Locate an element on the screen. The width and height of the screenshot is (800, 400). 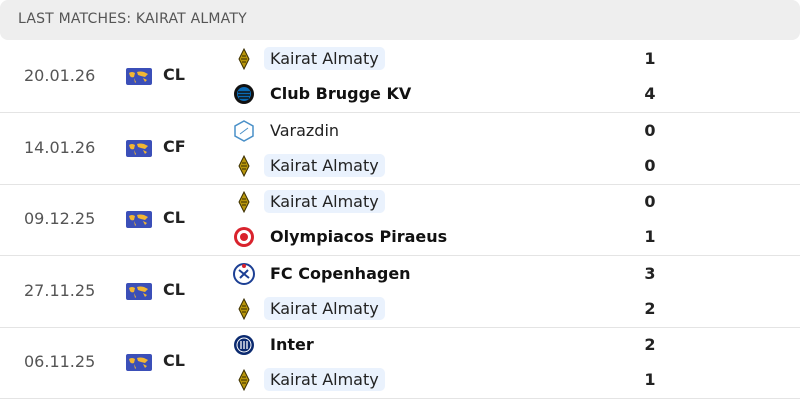
olympiacos-logo-icon is located at coordinates (244, 237).